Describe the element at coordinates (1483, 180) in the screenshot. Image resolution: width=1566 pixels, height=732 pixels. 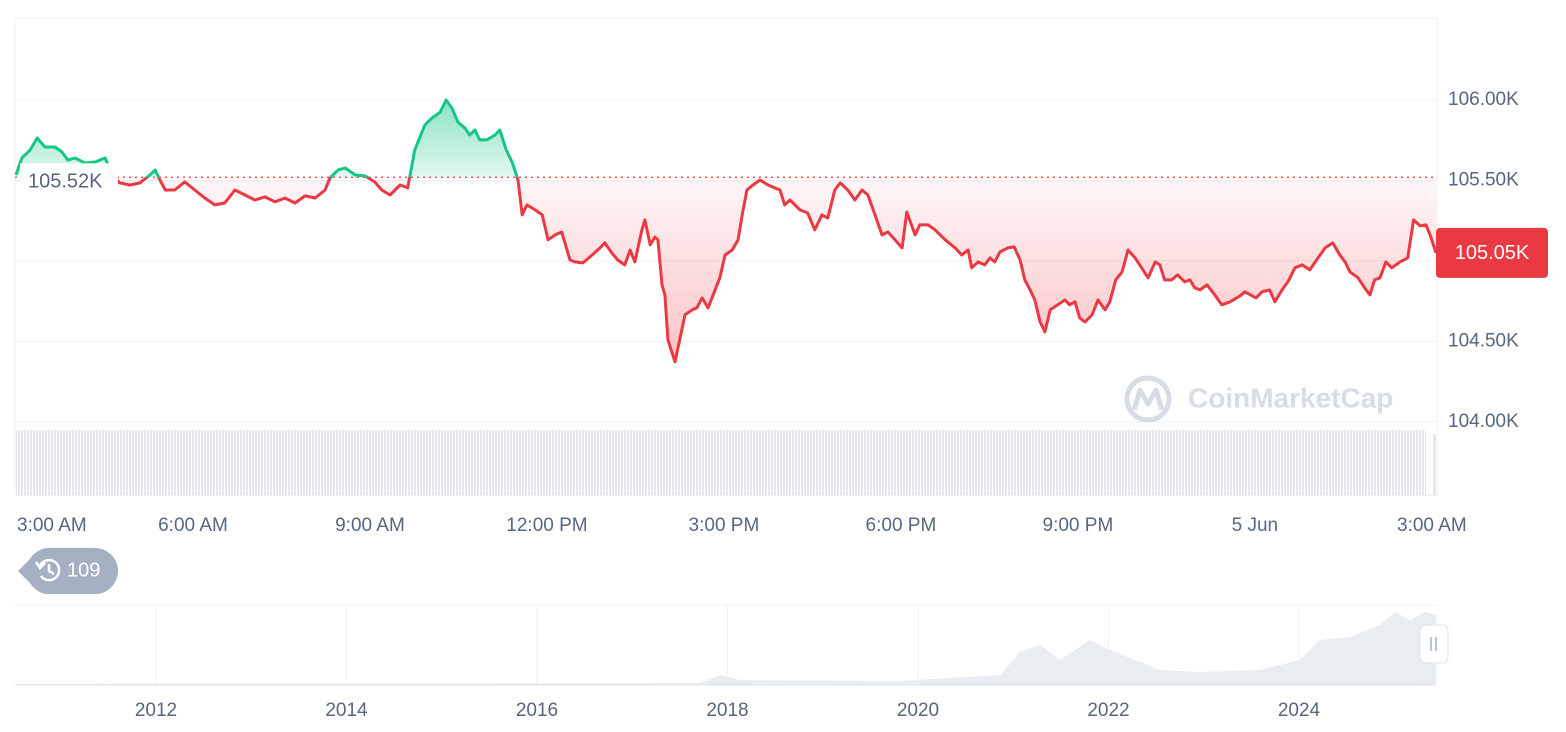
I see `y-tick-label: 105.50K` at that location.